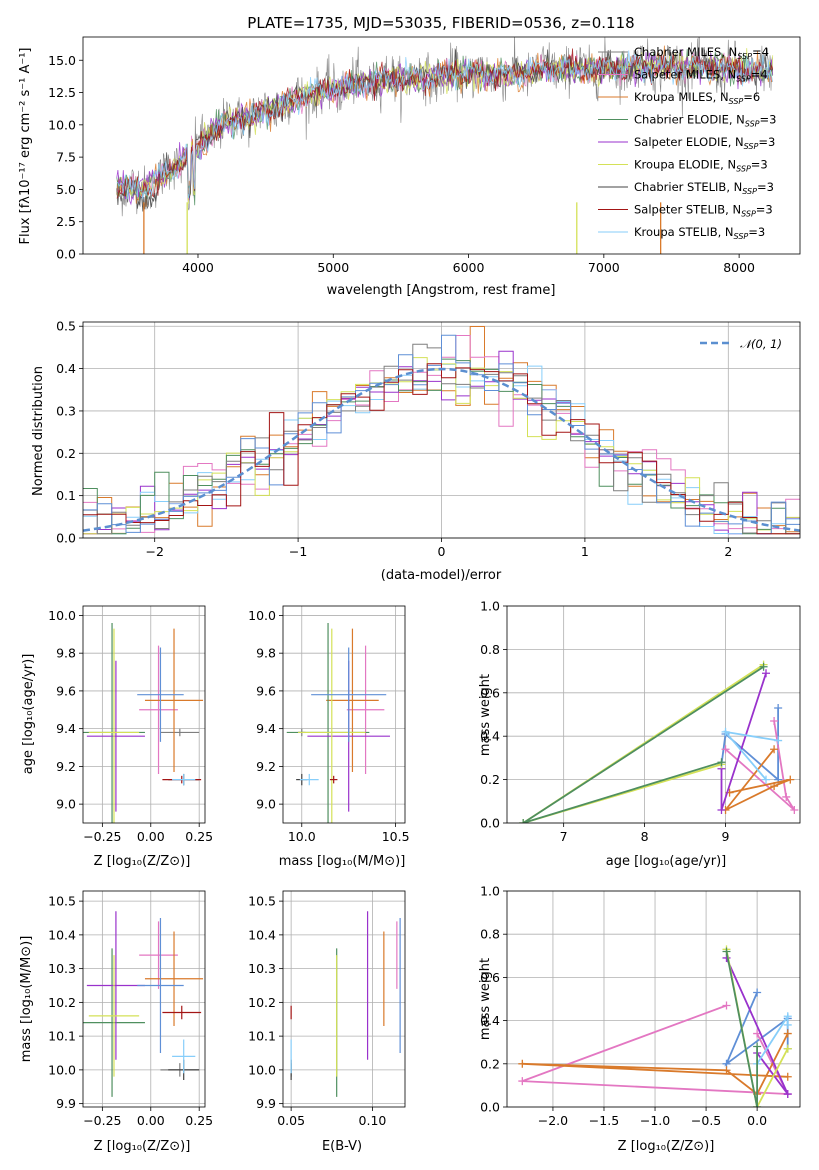 The width and height of the screenshot is (819, 1170). What do you see at coordinates (553, 1120) in the screenshot?
I see `x-tick-label: −2.0` at bounding box center [553, 1120].